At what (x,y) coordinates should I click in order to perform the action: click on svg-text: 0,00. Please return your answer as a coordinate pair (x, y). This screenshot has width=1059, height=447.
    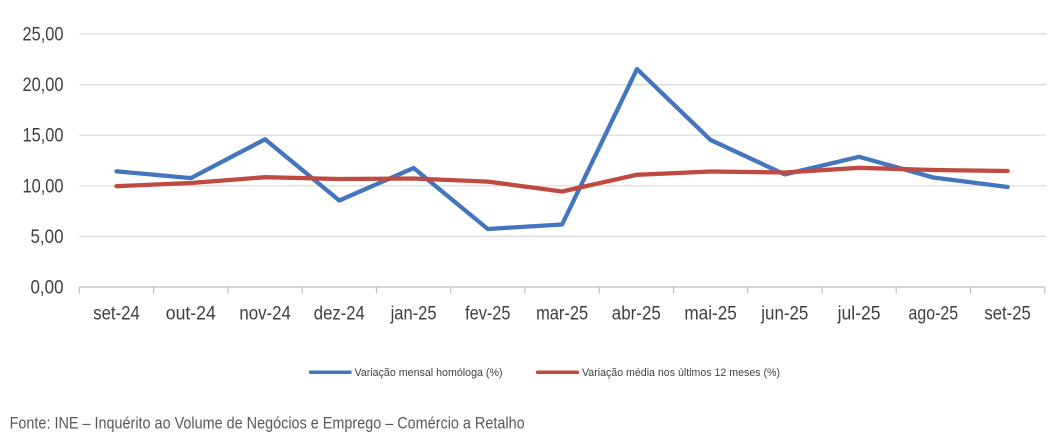
    Looking at the image, I should click on (47, 288).